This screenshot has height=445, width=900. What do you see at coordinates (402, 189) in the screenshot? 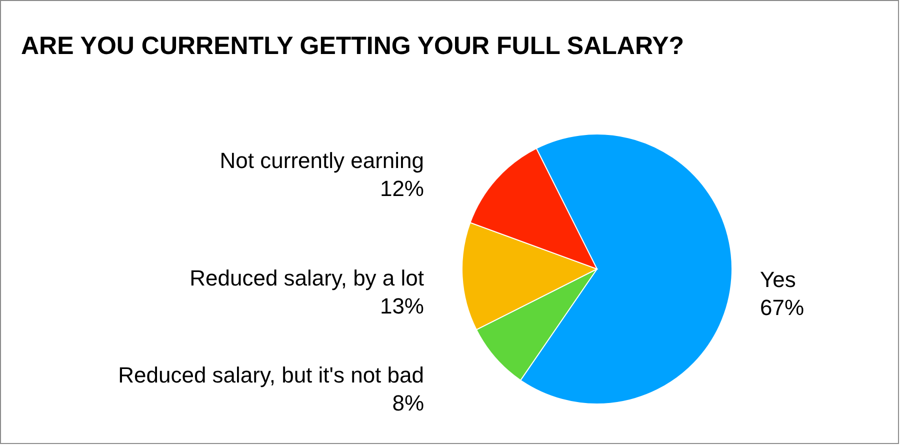
I see `data-label: 12%` at bounding box center [402, 189].